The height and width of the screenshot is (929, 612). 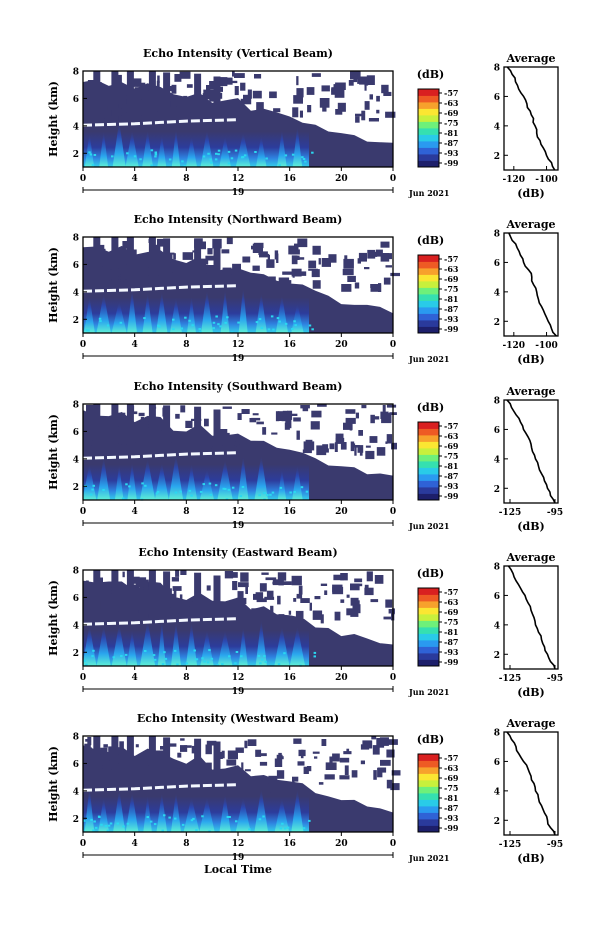 What do you see at coordinates (238, 692) in the screenshot?
I see `date-day: 19` at bounding box center [238, 692].